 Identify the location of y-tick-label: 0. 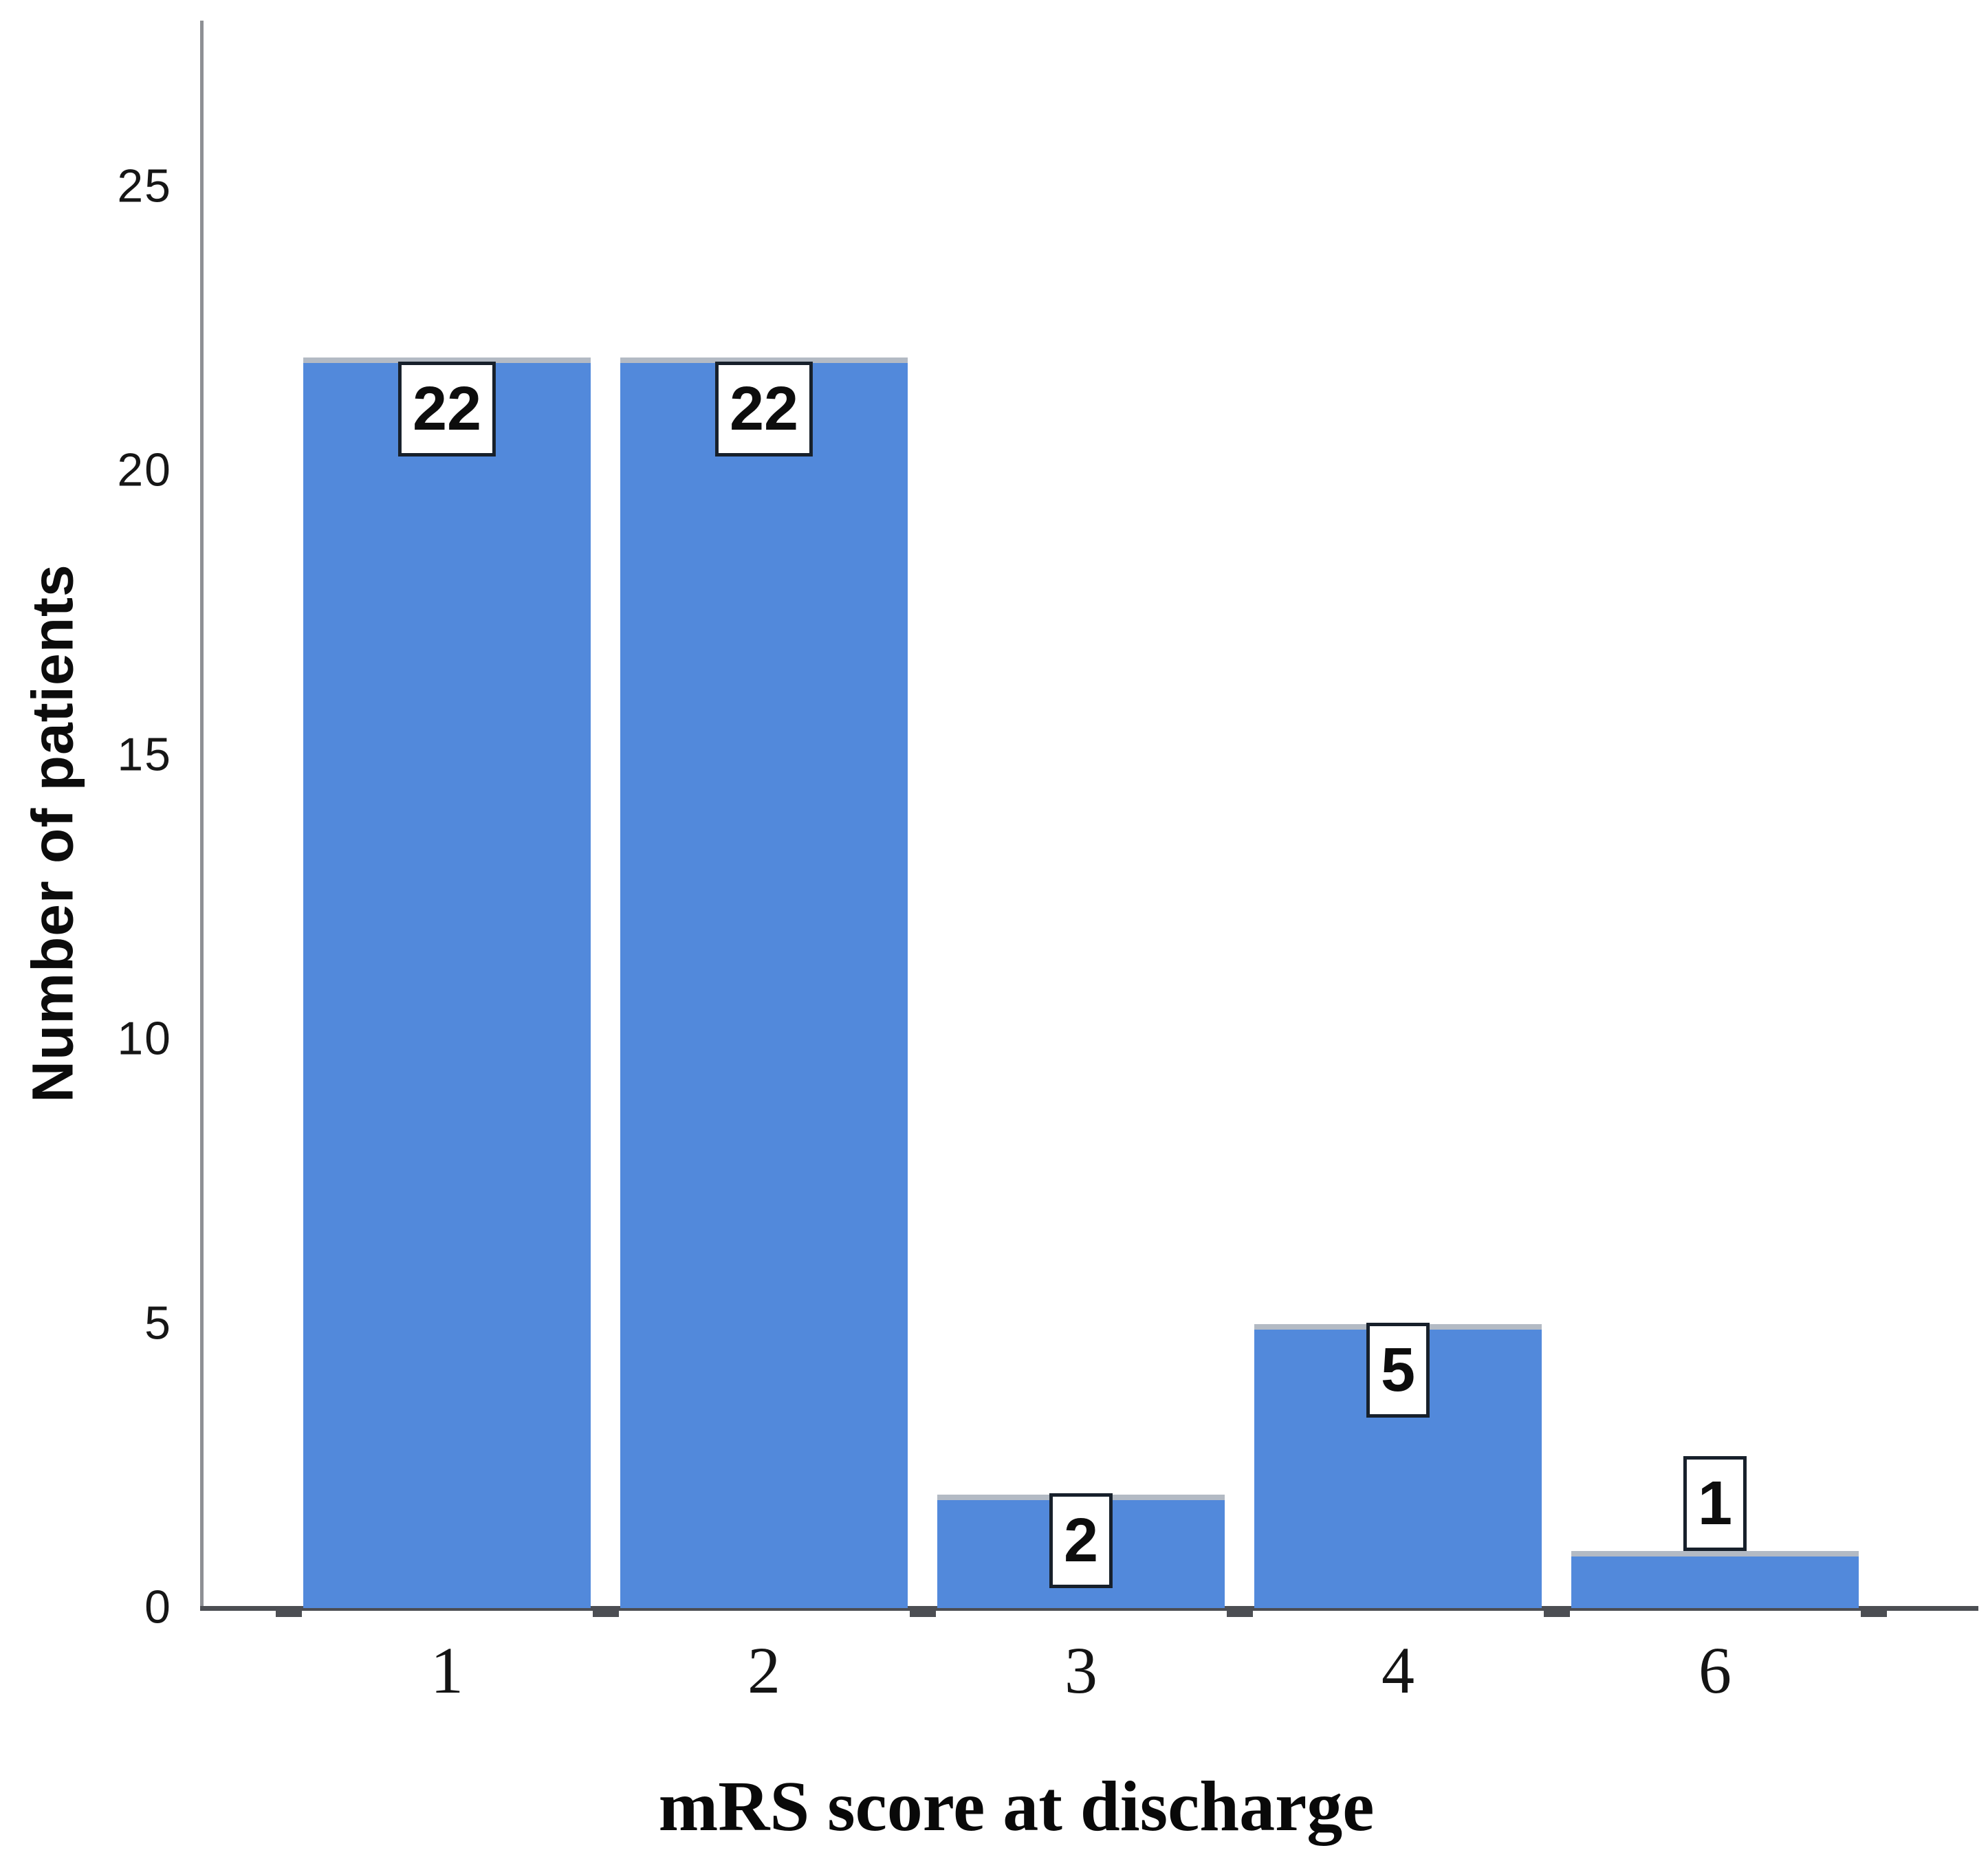
(158, 1608).